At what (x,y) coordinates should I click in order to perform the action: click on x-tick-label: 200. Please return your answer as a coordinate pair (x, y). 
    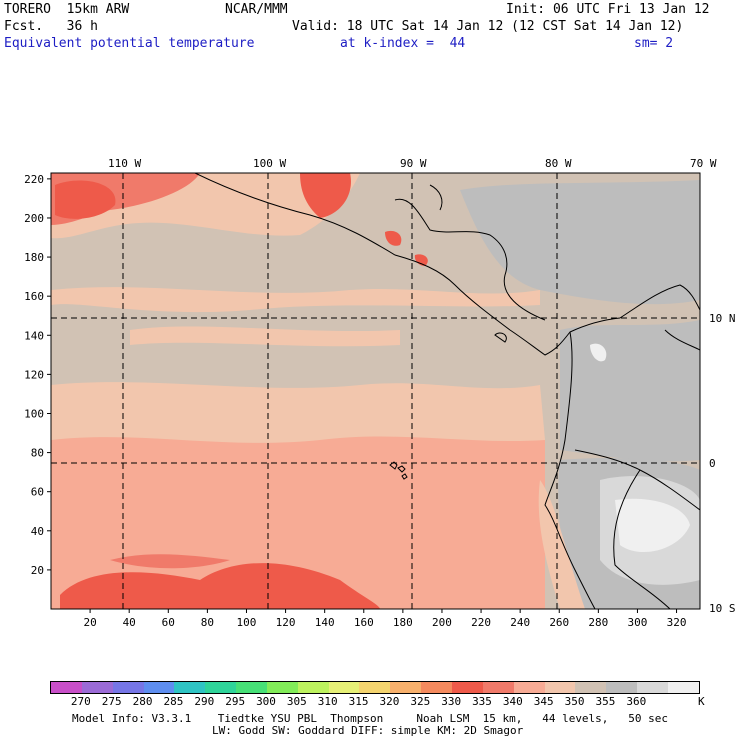
    Looking at the image, I should click on (442, 622).